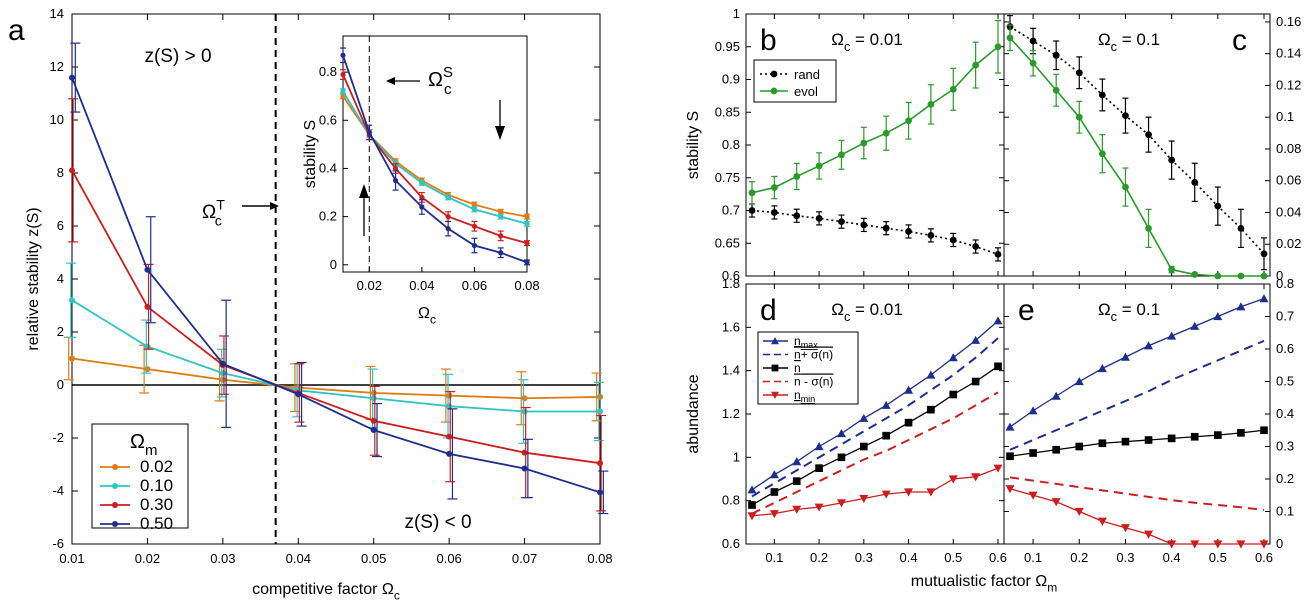 The width and height of the screenshot is (1311, 610). What do you see at coordinates (1239, 40) in the screenshot?
I see `panel-letter-c: c` at bounding box center [1239, 40].